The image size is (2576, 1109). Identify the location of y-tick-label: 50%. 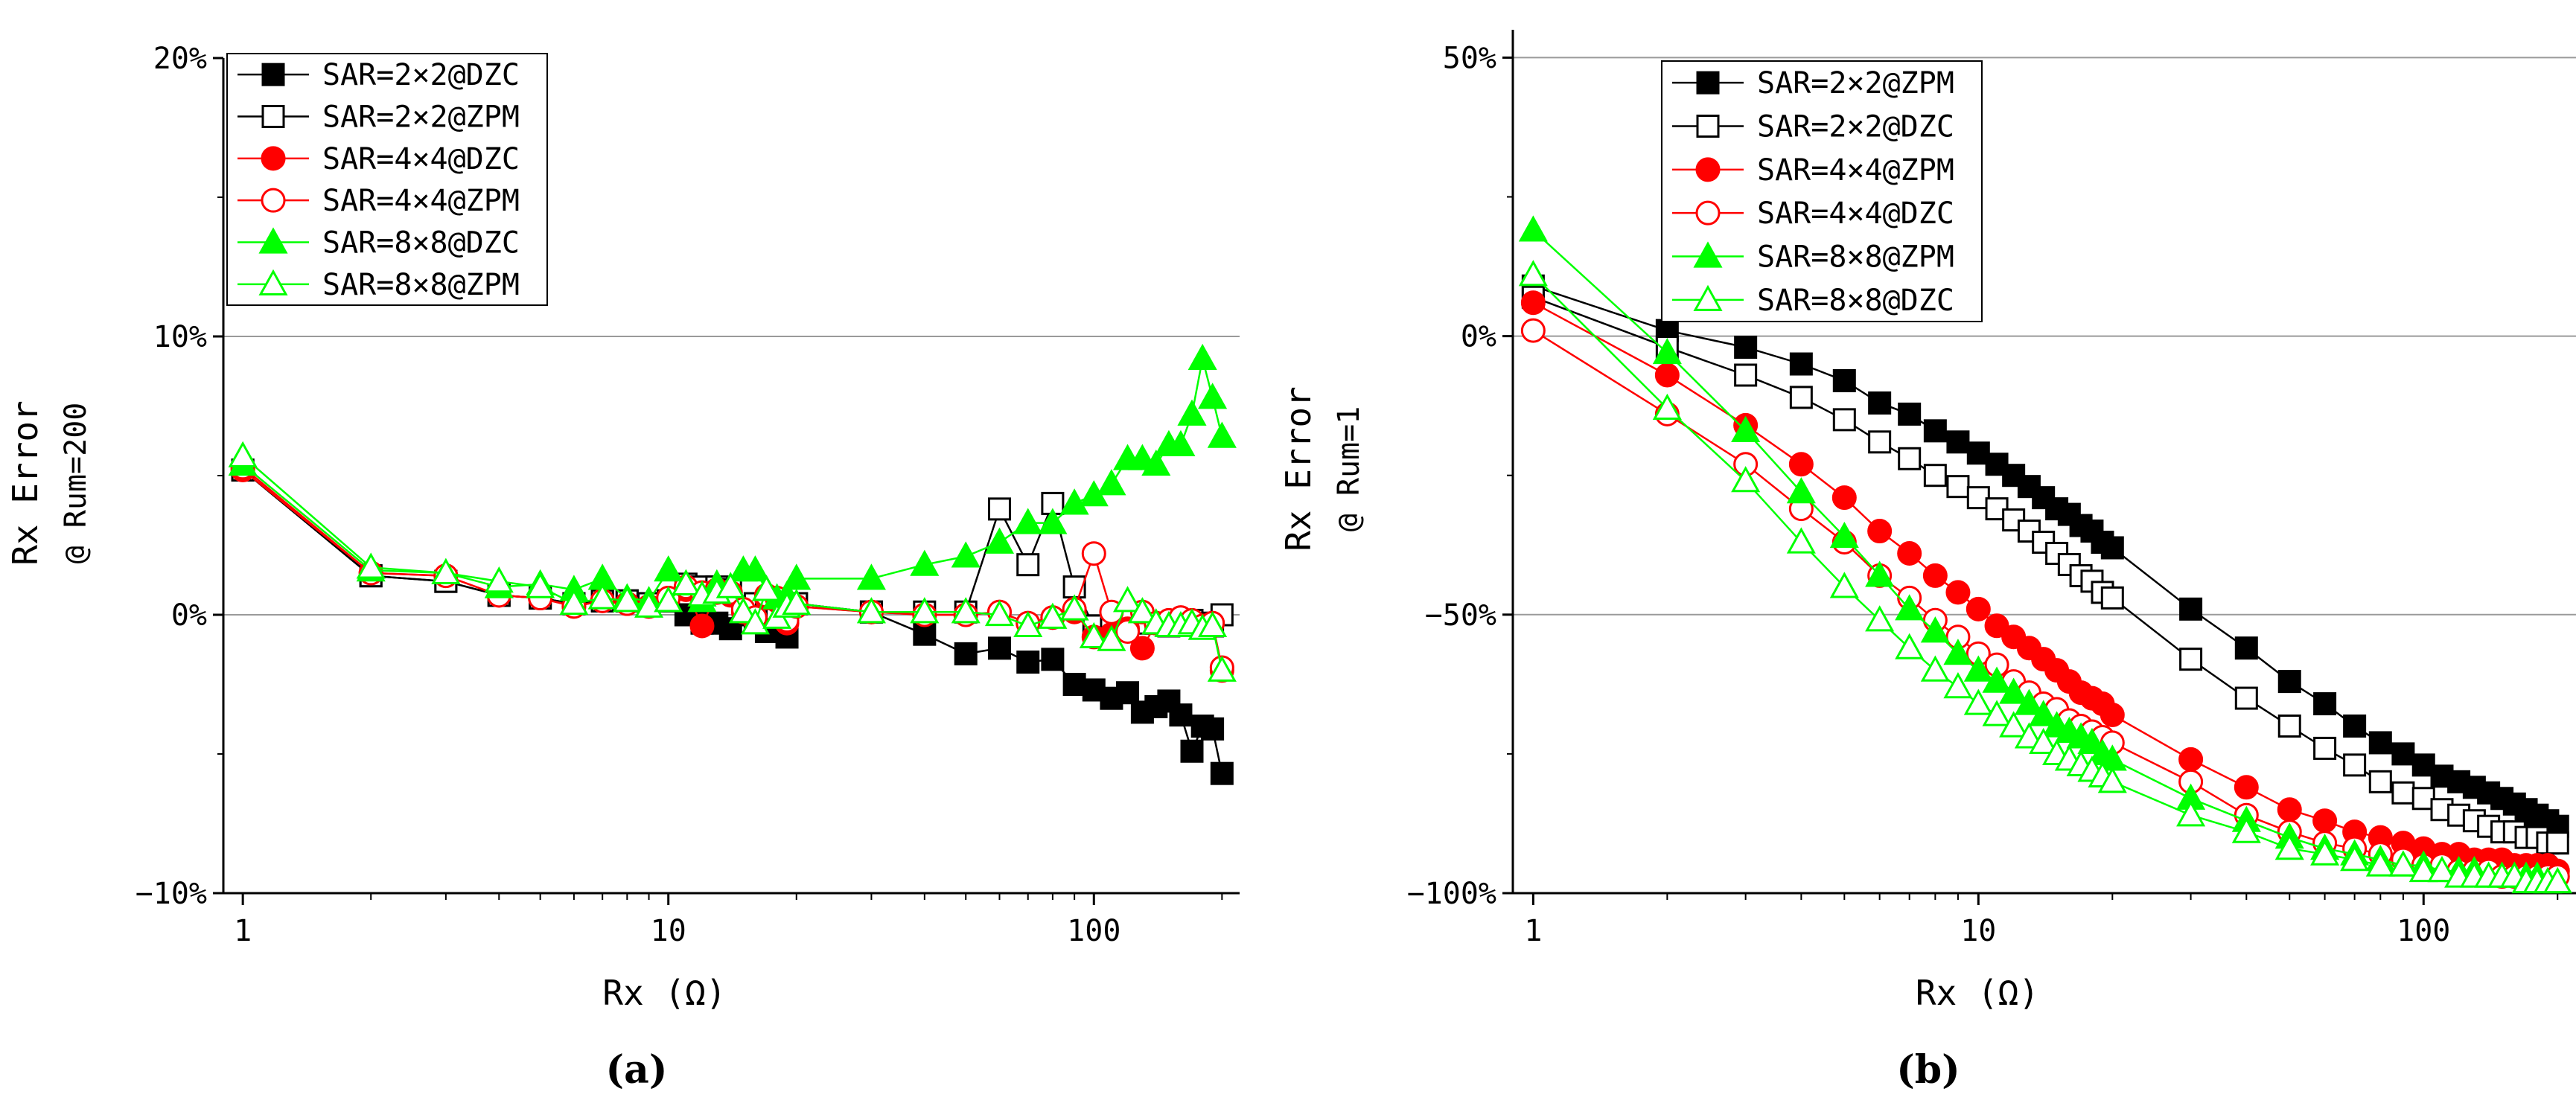
(1469, 58).